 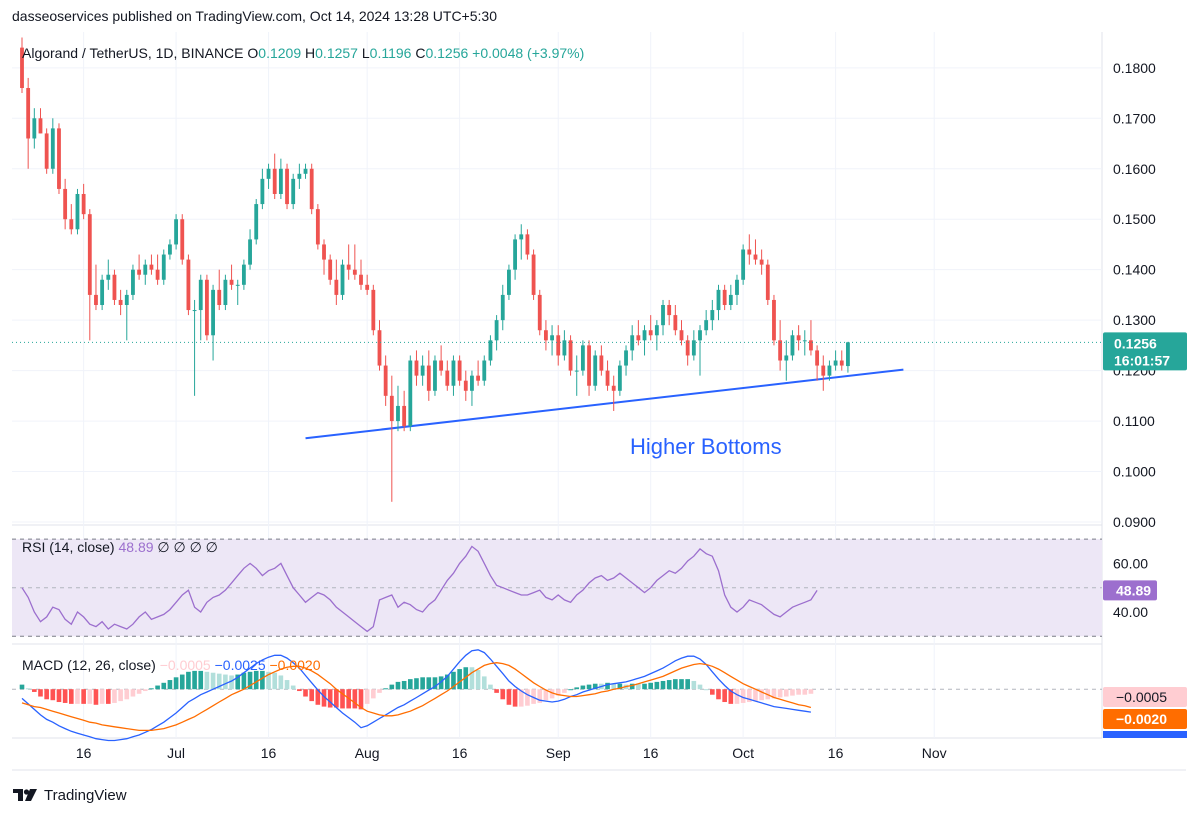 I want to click on last-price-label-bg, so click(x=1145, y=351).